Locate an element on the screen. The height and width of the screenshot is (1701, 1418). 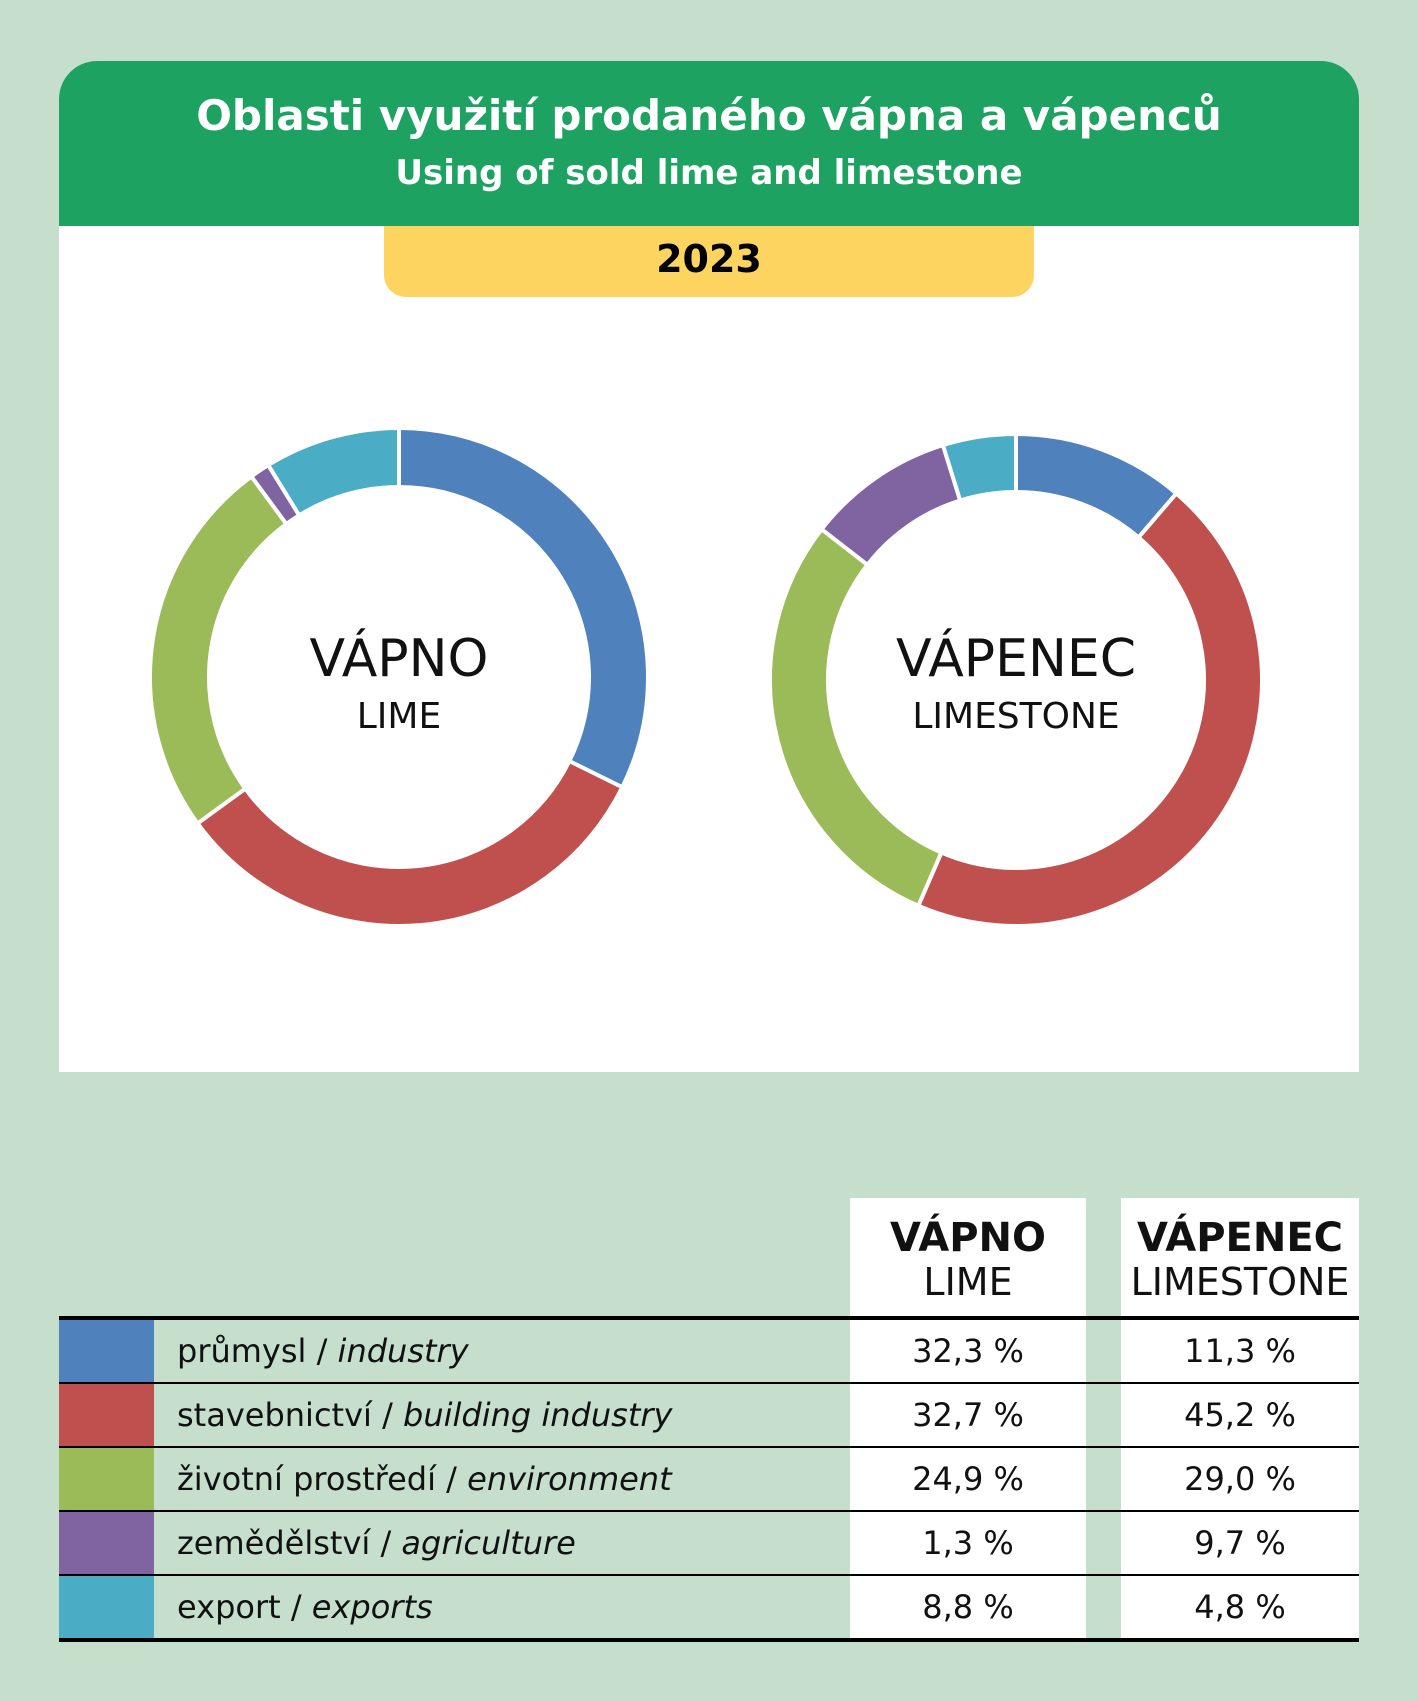
row-label-en: environment is located at coordinates (569, 1479).